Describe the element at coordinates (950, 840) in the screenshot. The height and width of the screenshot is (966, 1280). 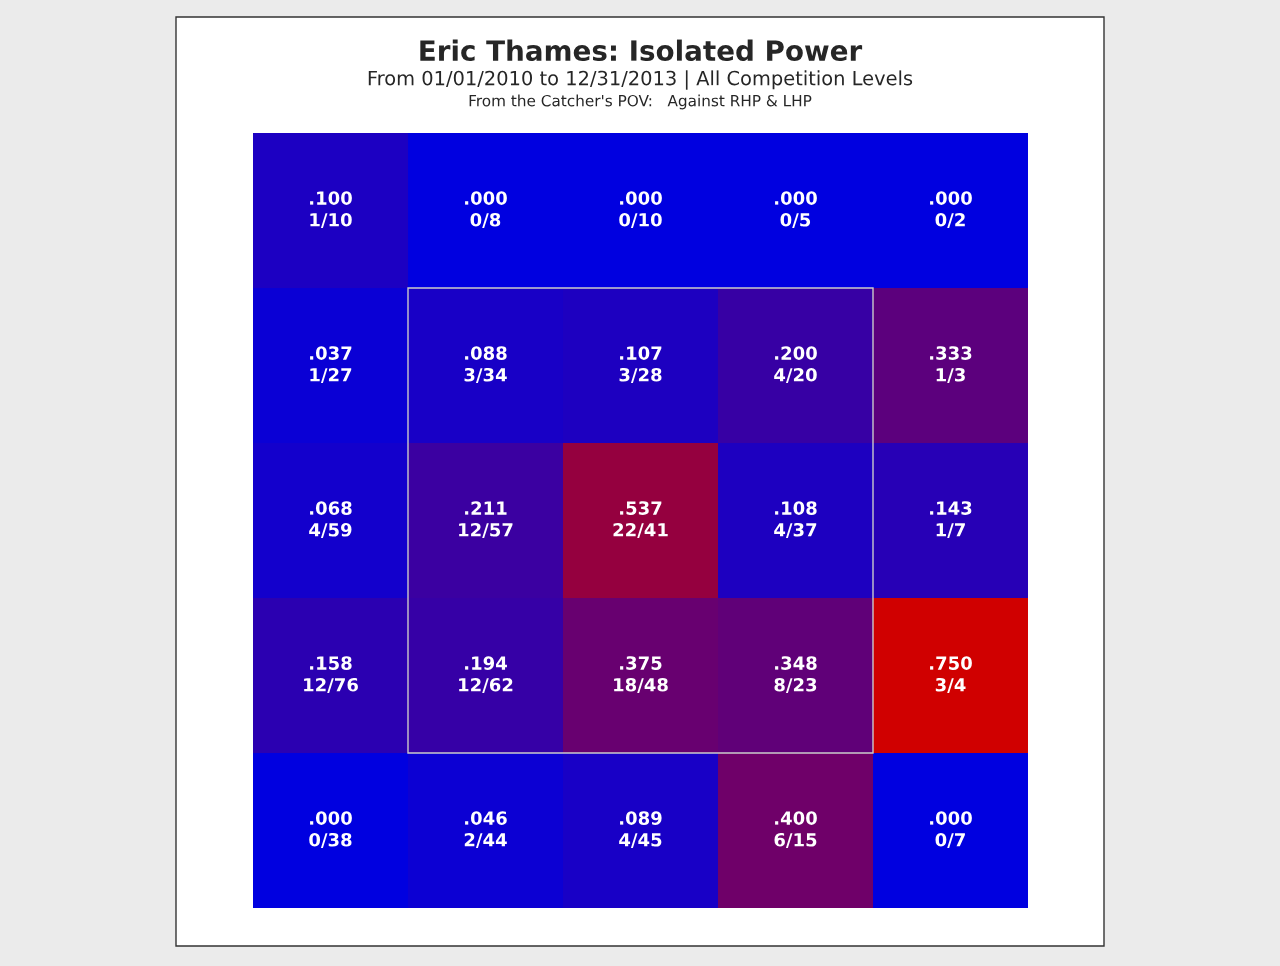
I see `annotation: 0/7` at that location.